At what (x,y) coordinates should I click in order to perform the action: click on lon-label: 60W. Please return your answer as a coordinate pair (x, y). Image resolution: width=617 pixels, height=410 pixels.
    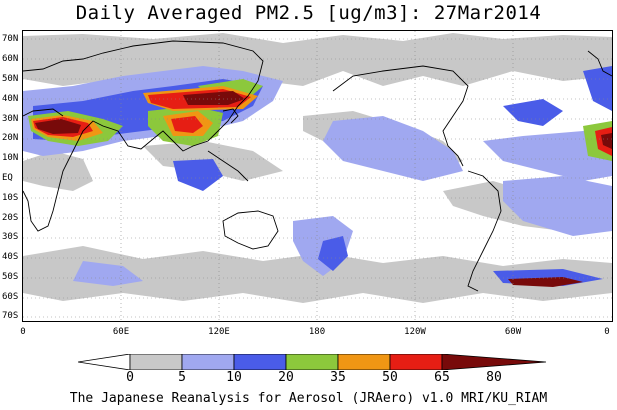
    Looking at the image, I should click on (513, 332).